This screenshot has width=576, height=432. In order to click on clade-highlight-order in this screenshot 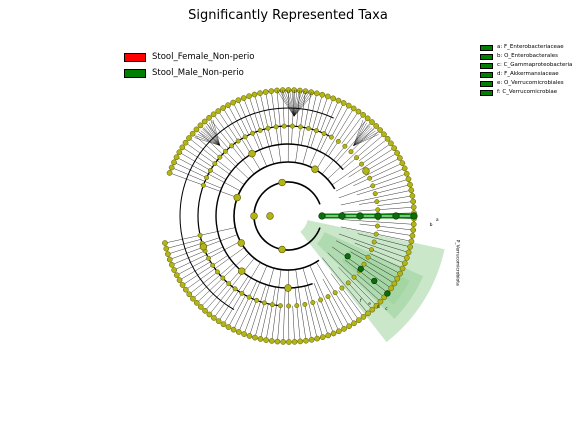, I will do `click(375, 276)`.